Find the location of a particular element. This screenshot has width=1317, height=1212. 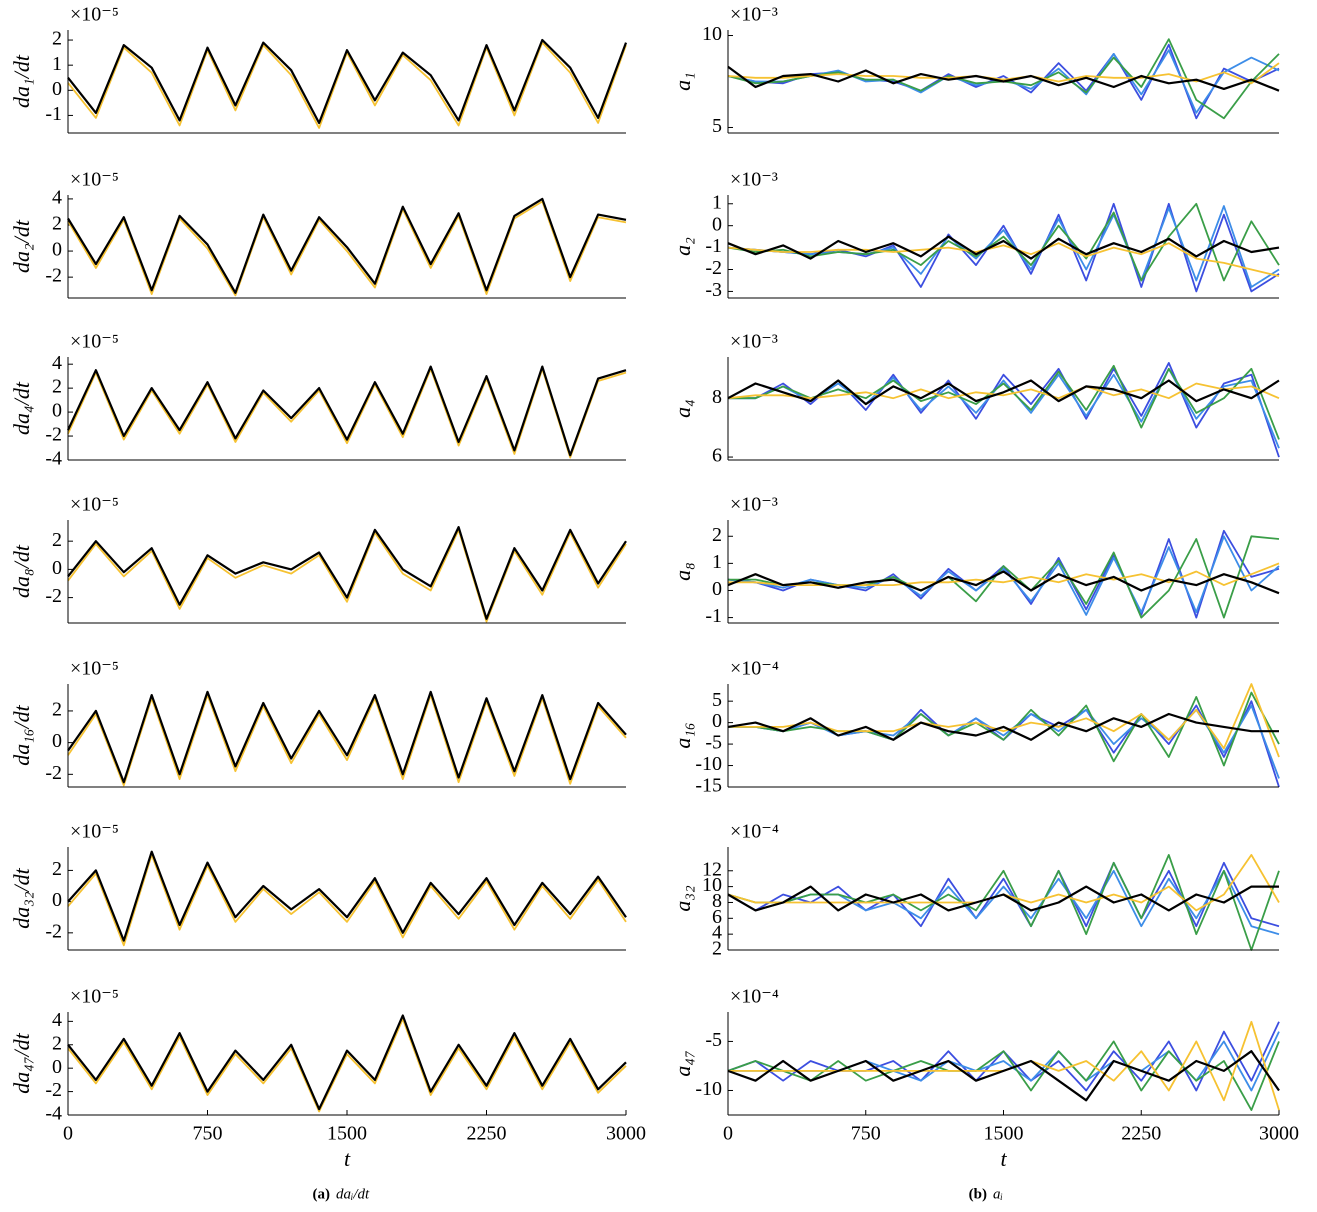

y-tick-label: -15 is located at coordinates (708, 786).